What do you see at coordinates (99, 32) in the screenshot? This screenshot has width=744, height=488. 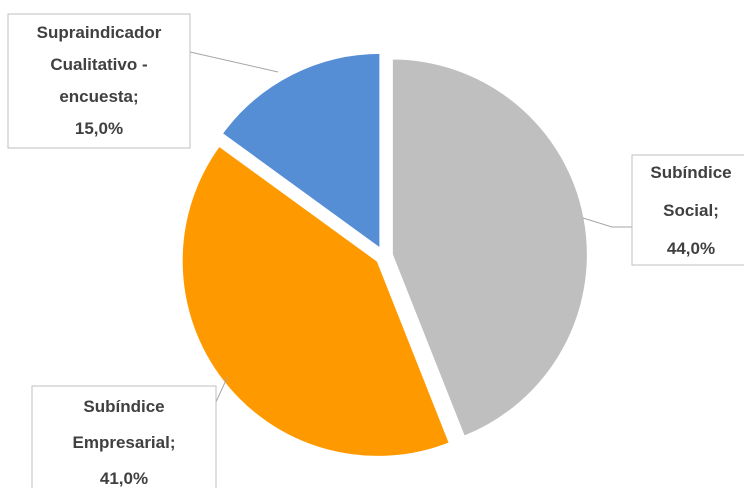 I see `data-label-line: Supraindicador` at bounding box center [99, 32].